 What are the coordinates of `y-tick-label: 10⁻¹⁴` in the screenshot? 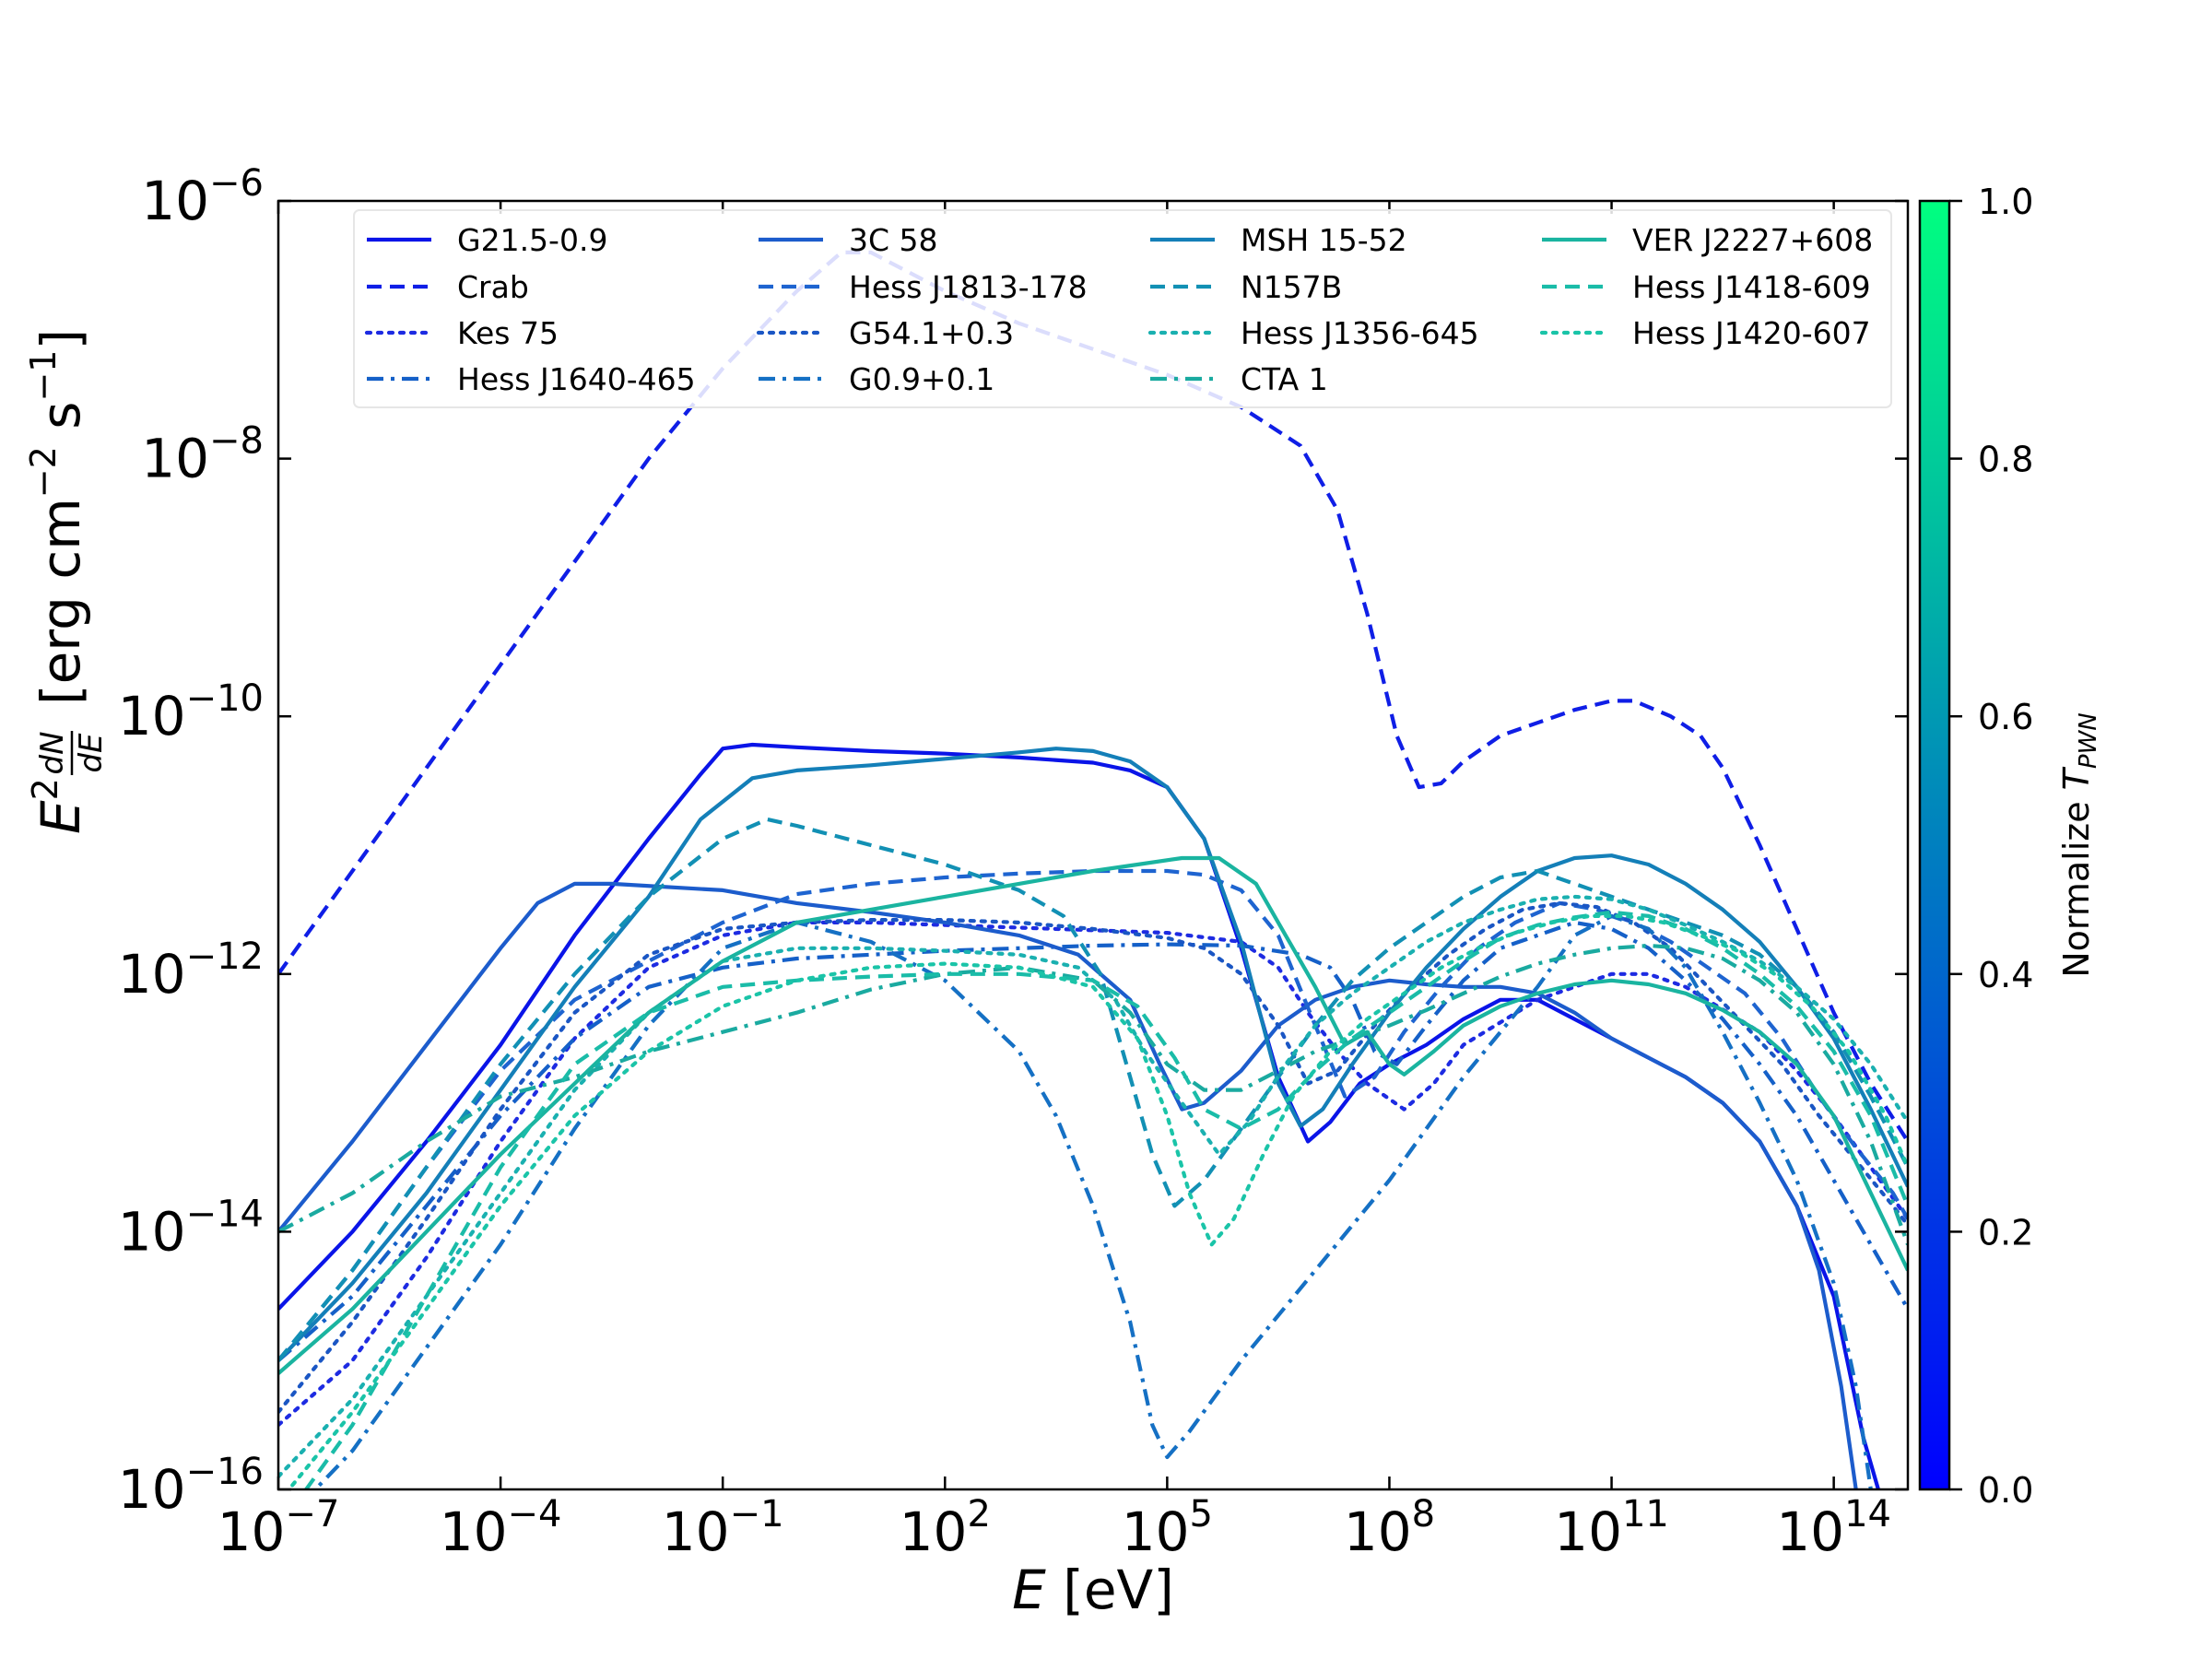 It's located at (191, 1228).